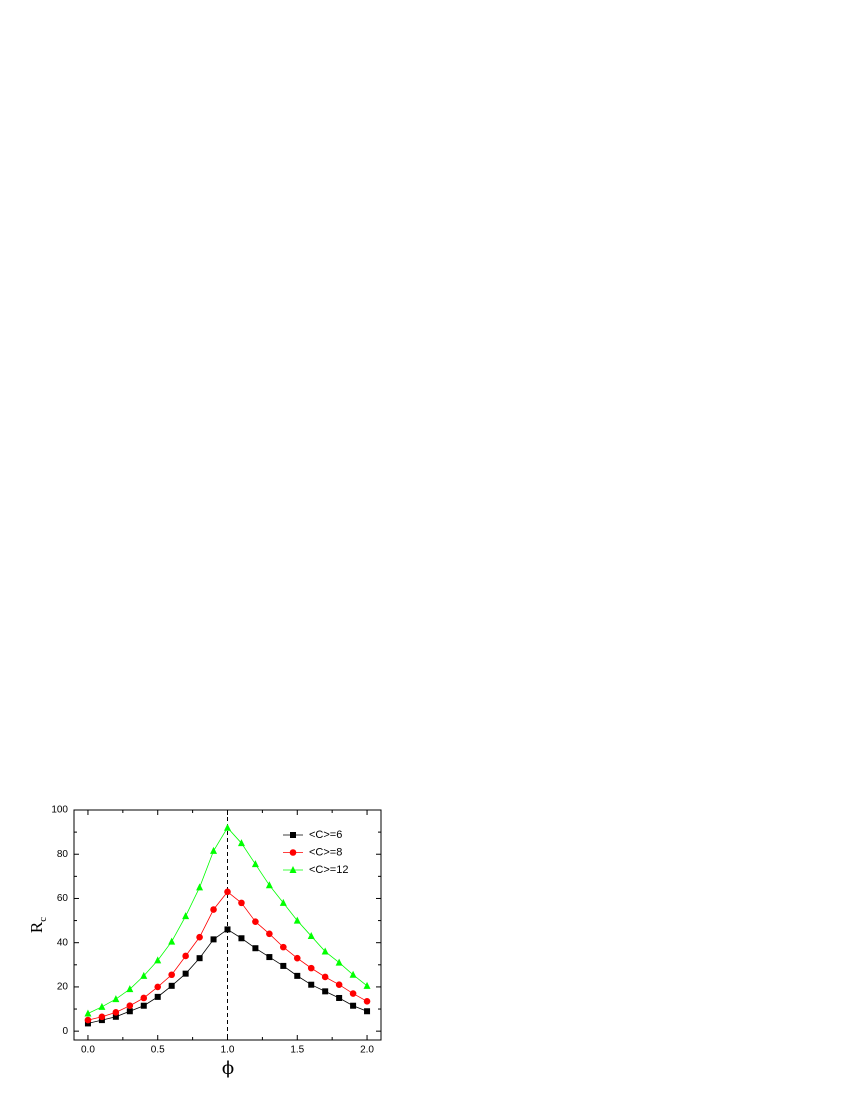 This screenshot has width=850, height=1105. I want to click on x-tick-label: 0.5, so click(158, 1050).